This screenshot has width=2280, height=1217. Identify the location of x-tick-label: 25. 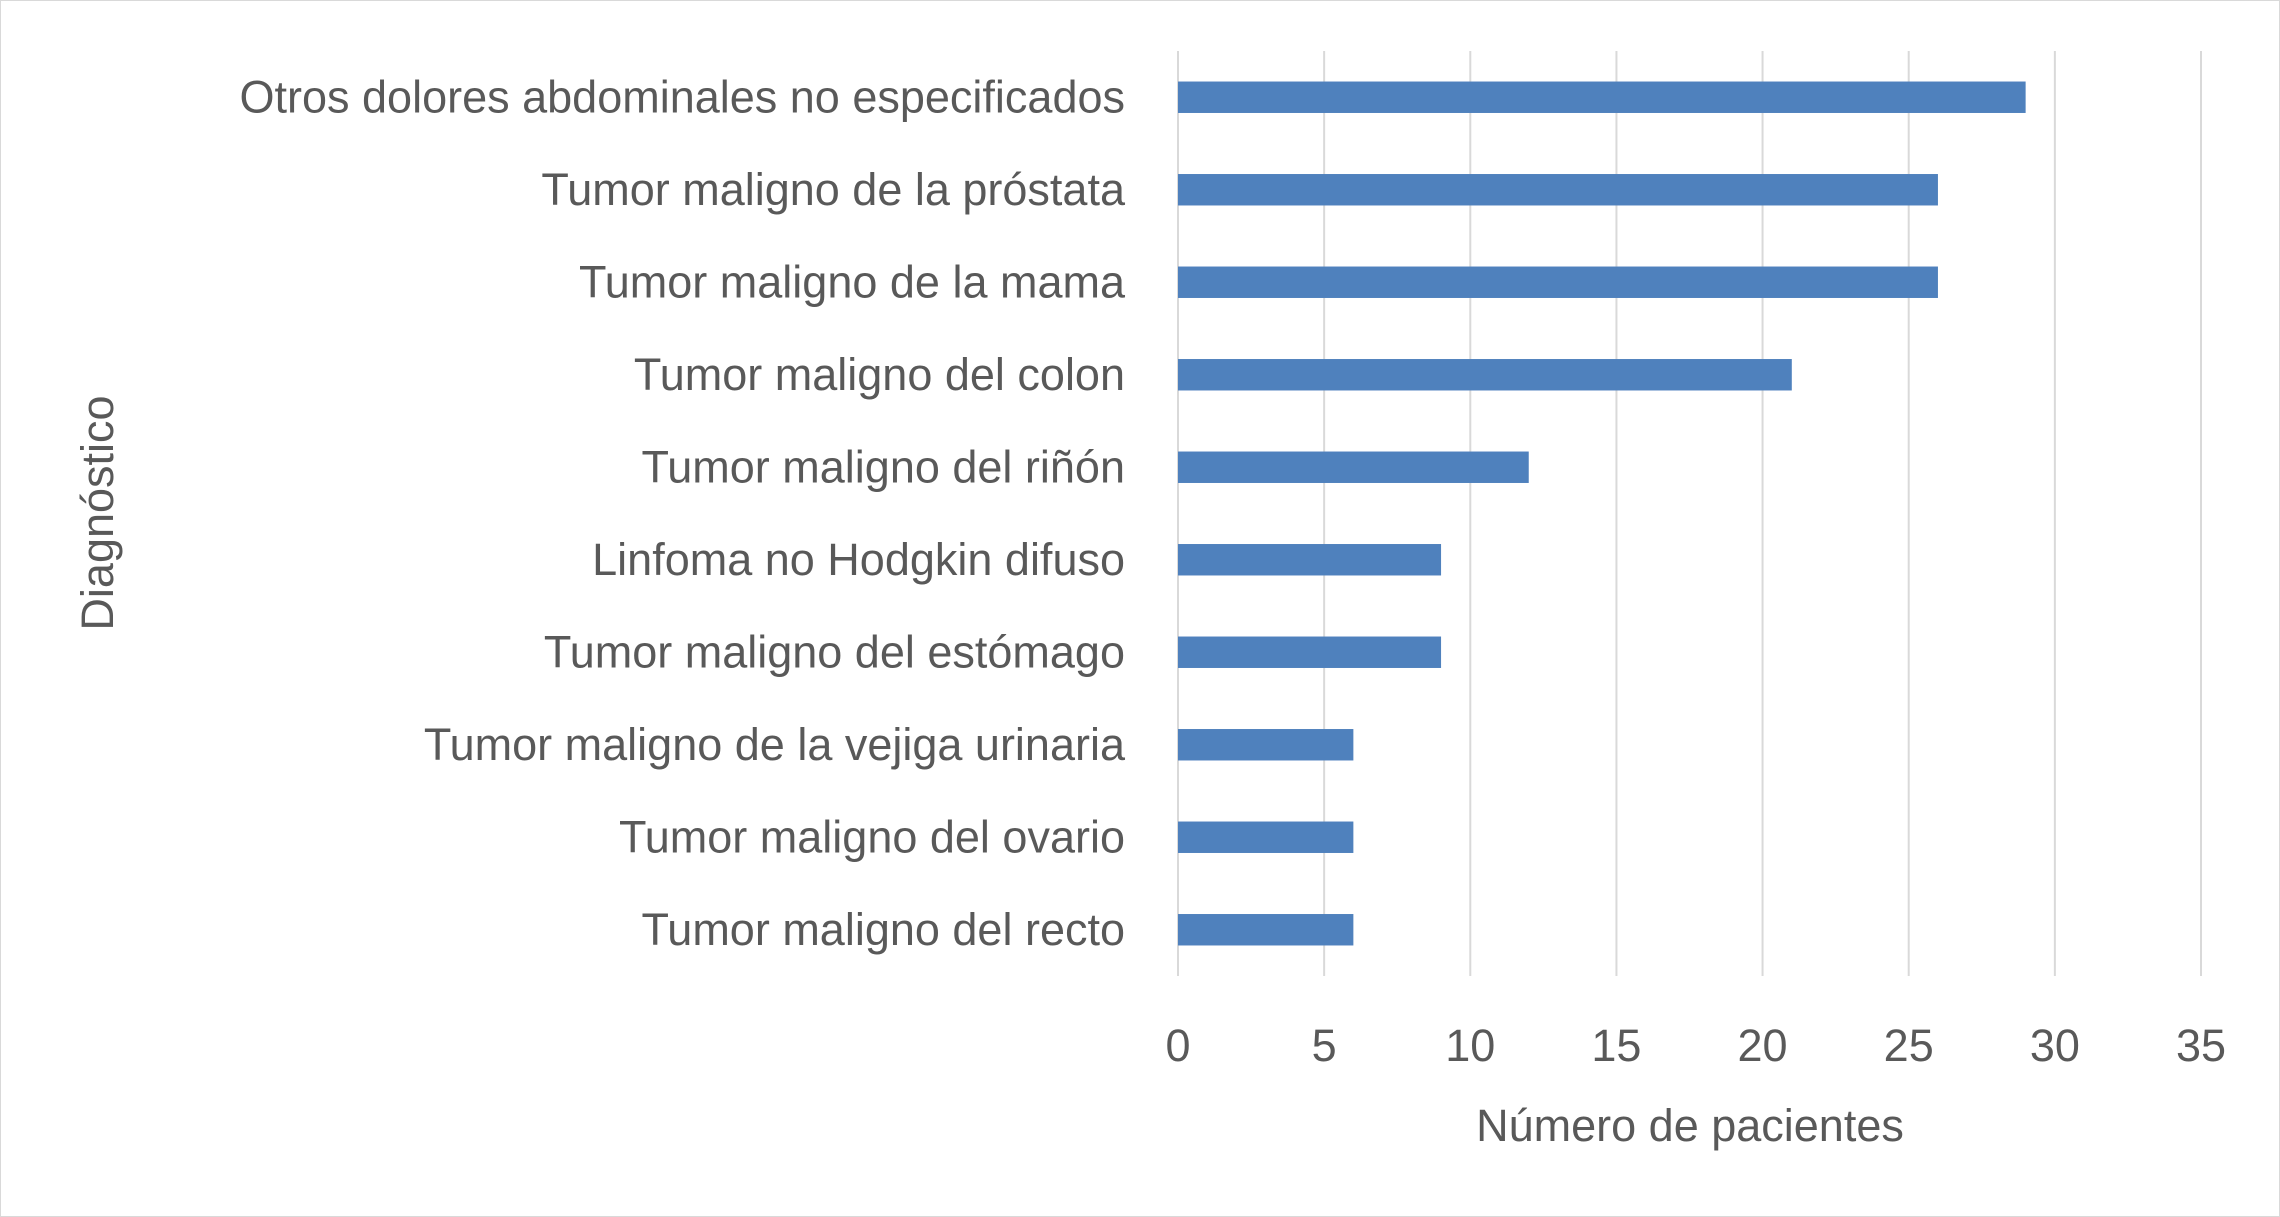
(1909, 1045).